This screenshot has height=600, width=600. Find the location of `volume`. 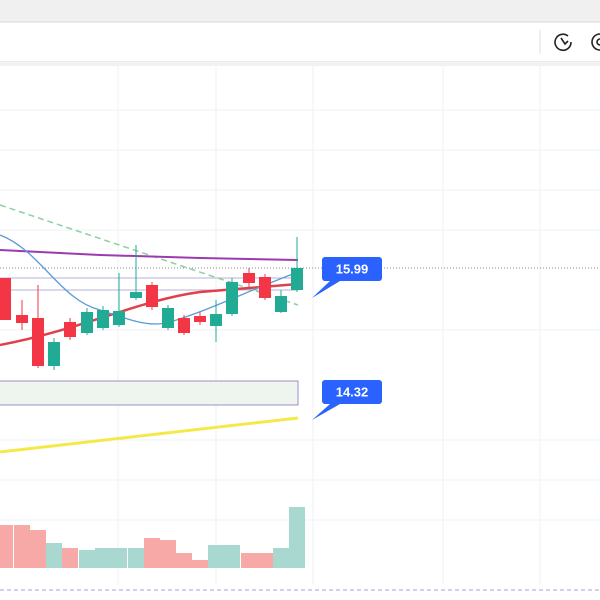

volume is located at coordinates (152, 537).